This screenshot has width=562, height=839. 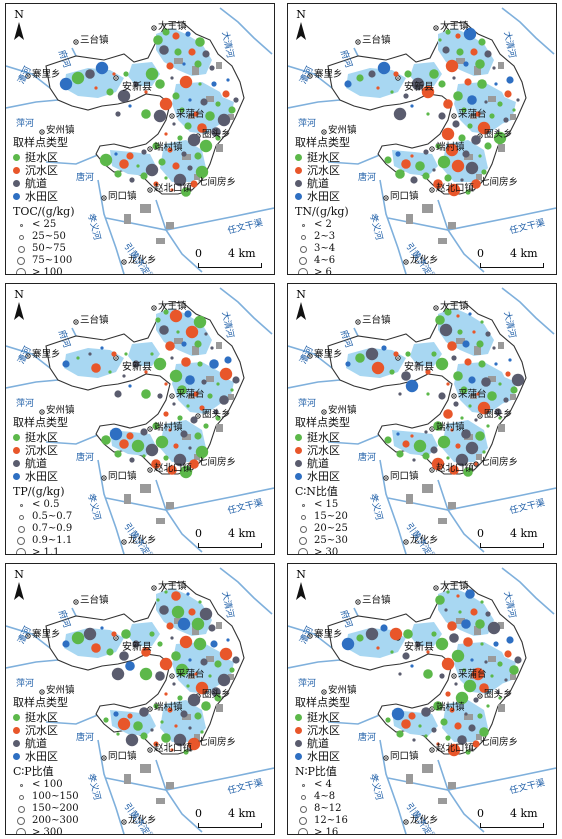 What do you see at coordinates (46, 809) in the screenshot?
I see `legend-size-item: 150~200` at bounding box center [46, 809].